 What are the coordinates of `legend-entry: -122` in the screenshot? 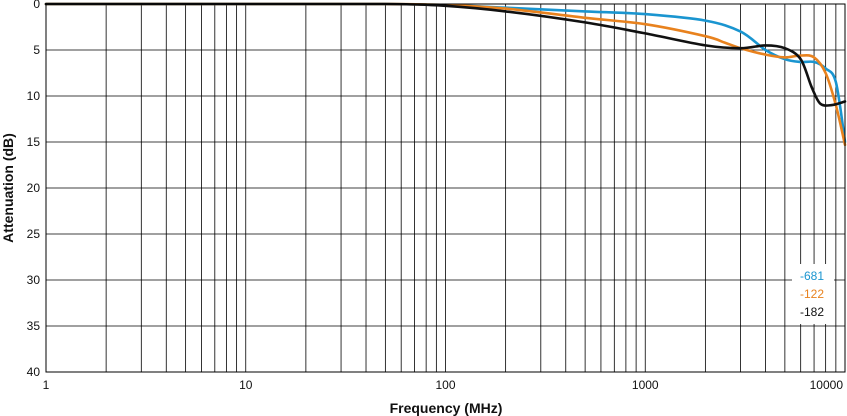 It's located at (812, 294).